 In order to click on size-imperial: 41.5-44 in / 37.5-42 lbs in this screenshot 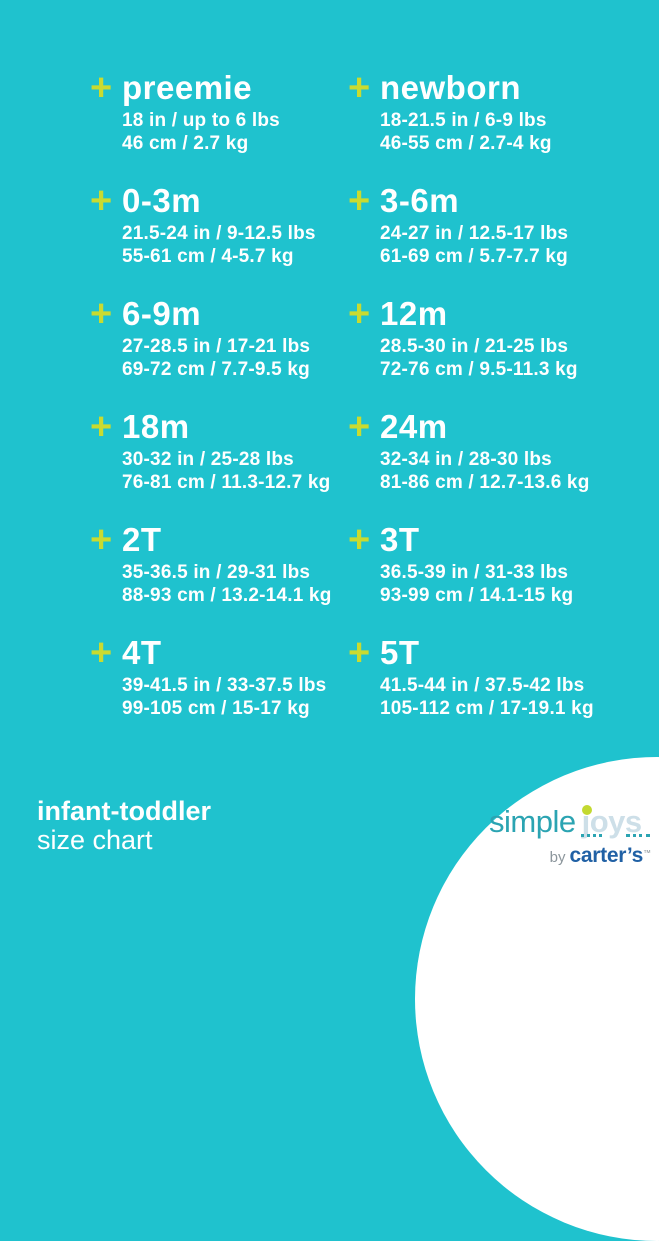, I will do `click(482, 685)`.